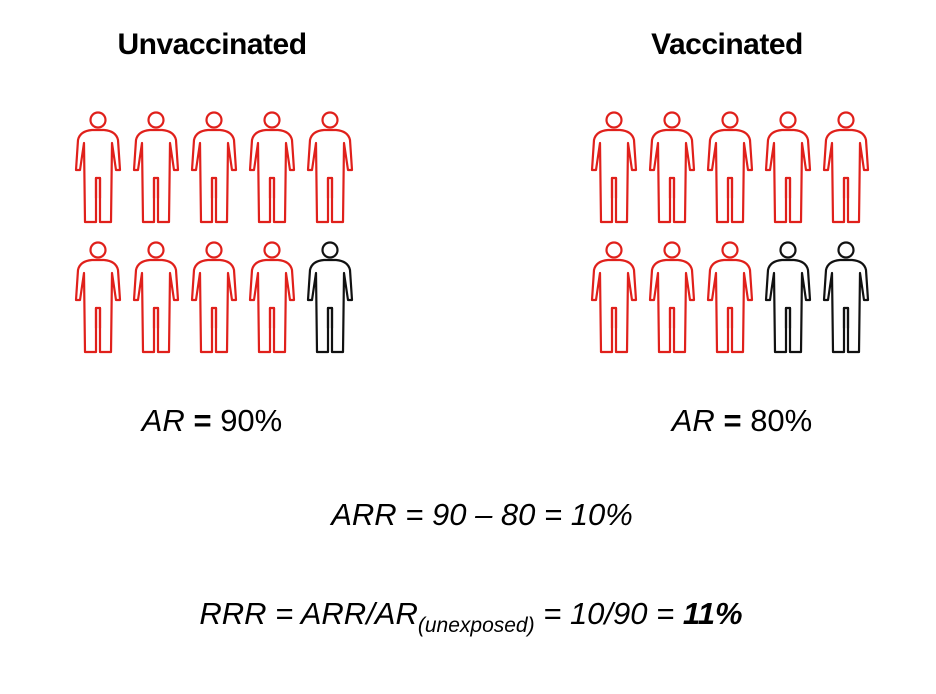  I want to click on rrr-lhs: RRR = ARR/AR, so click(308, 613).